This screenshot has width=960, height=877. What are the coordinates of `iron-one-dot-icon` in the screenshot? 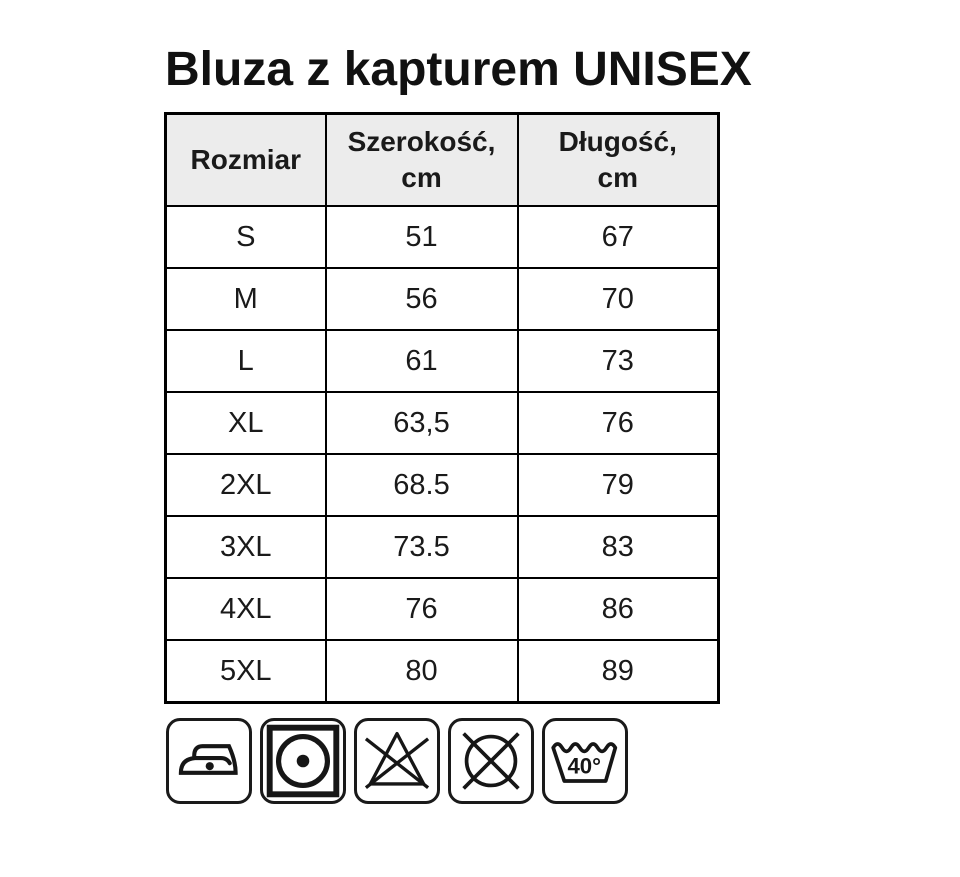 It's located at (209, 761).